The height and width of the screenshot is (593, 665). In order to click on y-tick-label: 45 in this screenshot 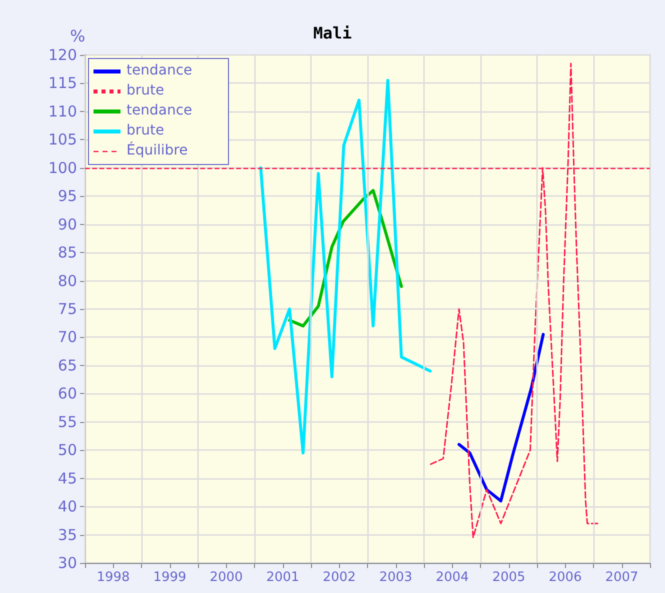, I will do `click(67, 478)`.